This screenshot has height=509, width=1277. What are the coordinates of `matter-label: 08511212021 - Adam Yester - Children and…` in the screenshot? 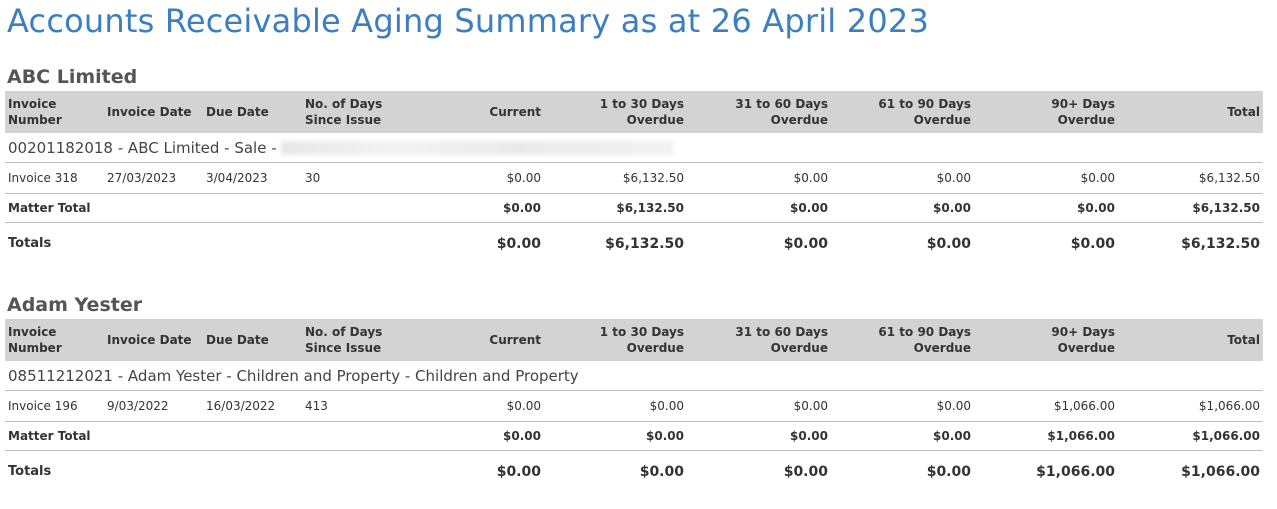 It's located at (293, 375).